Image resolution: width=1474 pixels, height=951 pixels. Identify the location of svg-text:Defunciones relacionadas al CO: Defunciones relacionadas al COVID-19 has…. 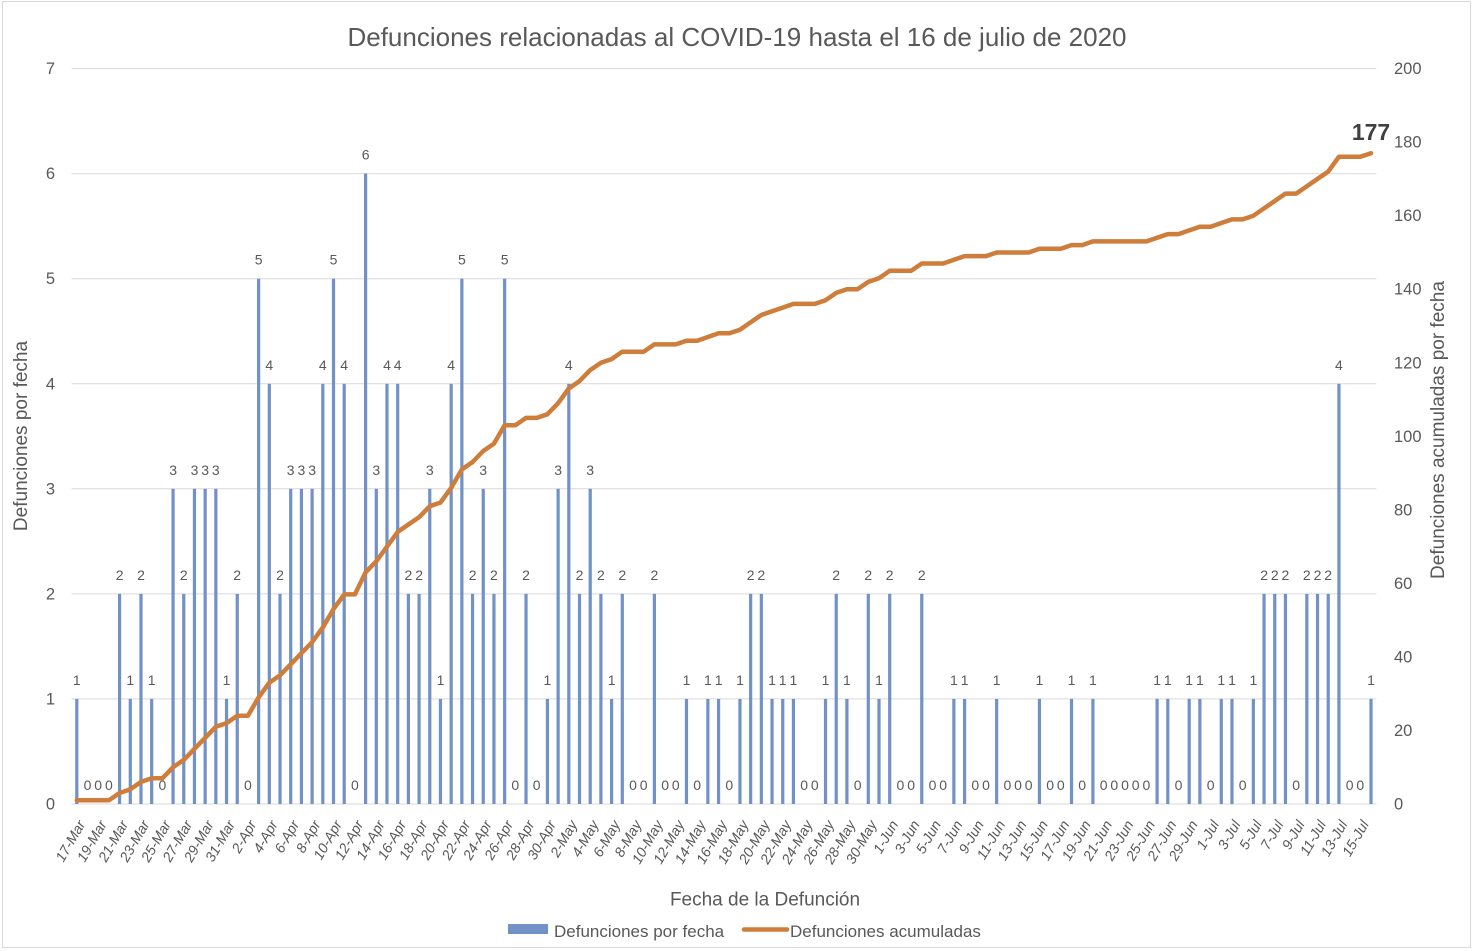
(736, 37).